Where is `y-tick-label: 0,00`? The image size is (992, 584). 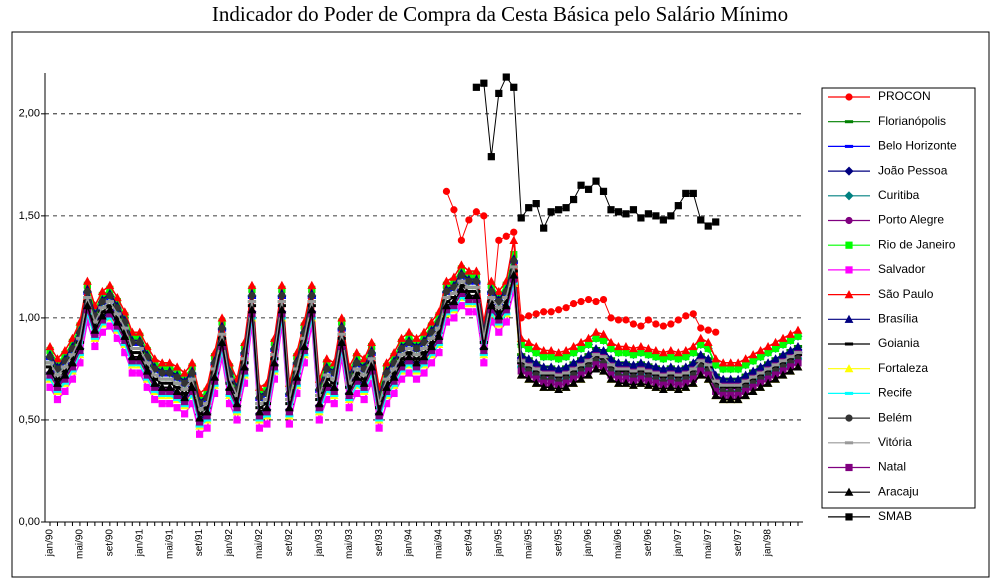
y-tick-label: 0,00 is located at coordinates (29, 522).